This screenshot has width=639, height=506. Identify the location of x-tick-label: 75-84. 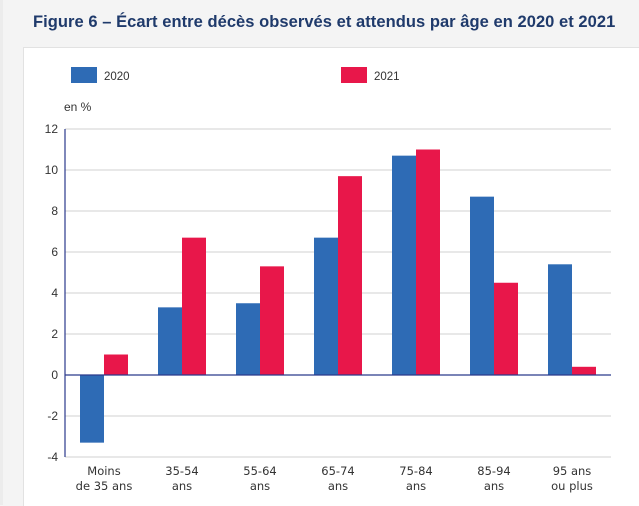
(415, 471).